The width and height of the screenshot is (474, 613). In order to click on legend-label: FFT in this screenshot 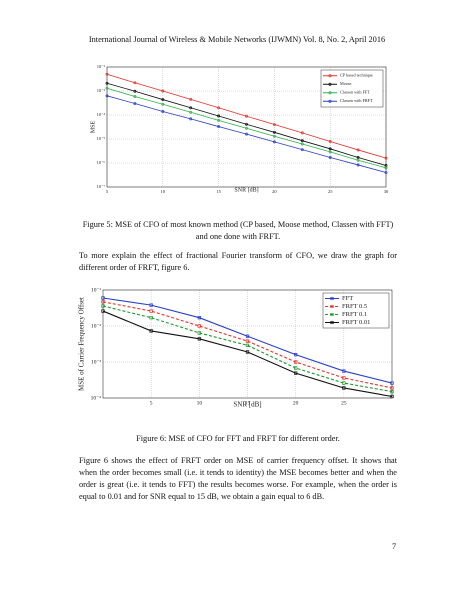, I will do `click(347, 298)`.